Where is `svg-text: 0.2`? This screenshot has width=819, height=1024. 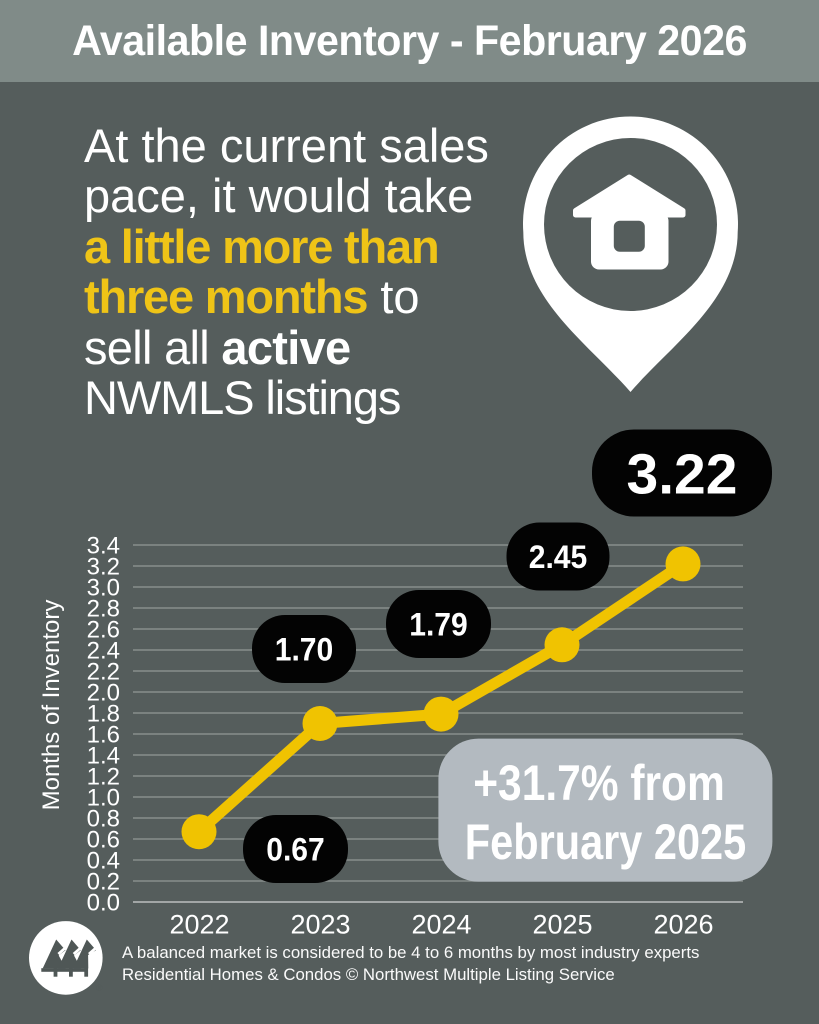 svg-text: 0.2 is located at coordinates (103, 882).